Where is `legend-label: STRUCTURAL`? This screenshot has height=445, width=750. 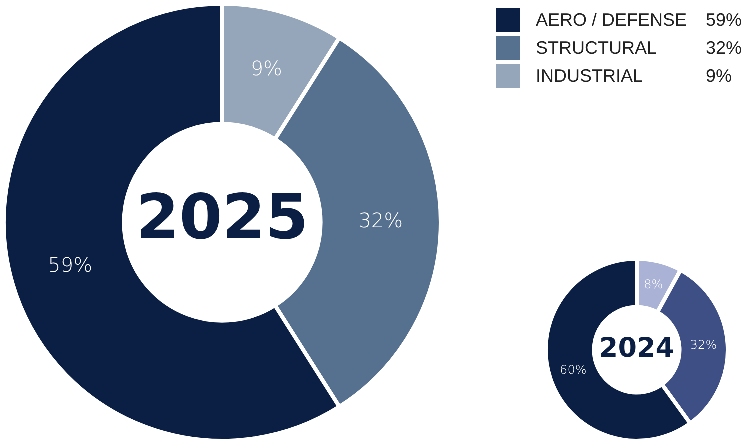
legend-label: STRUCTURAL is located at coordinates (597, 48).